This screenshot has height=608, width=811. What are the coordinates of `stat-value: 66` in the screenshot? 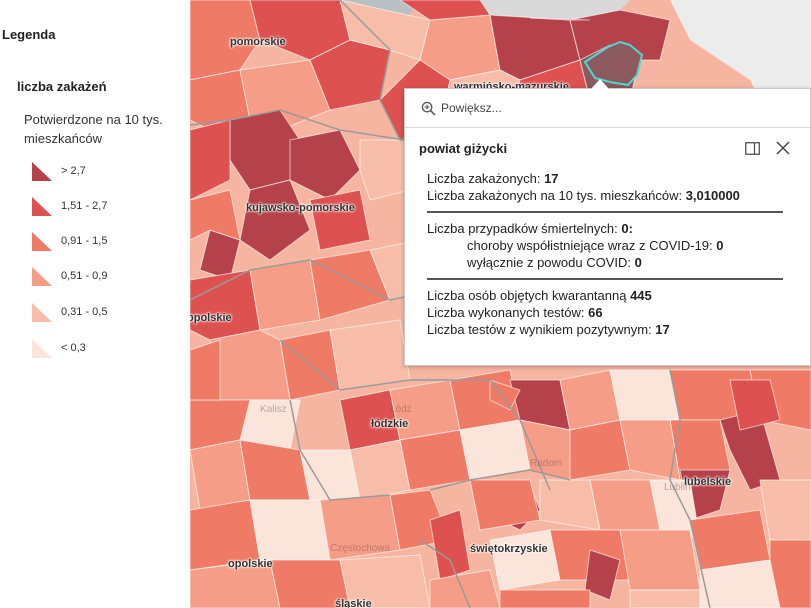 It's located at (595, 312).